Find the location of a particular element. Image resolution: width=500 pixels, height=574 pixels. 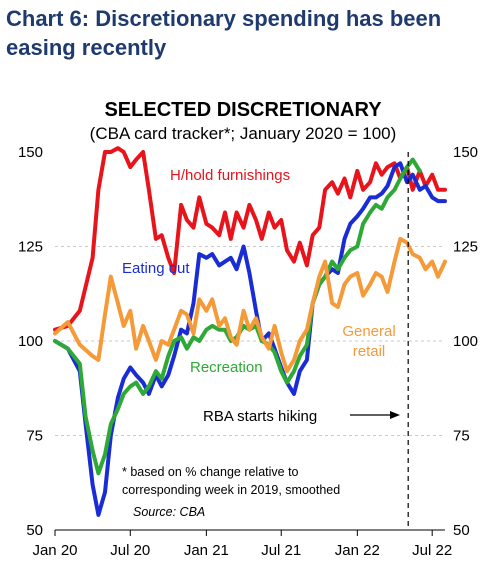

y-tick-right-100: 100 is located at coordinates (465, 341).